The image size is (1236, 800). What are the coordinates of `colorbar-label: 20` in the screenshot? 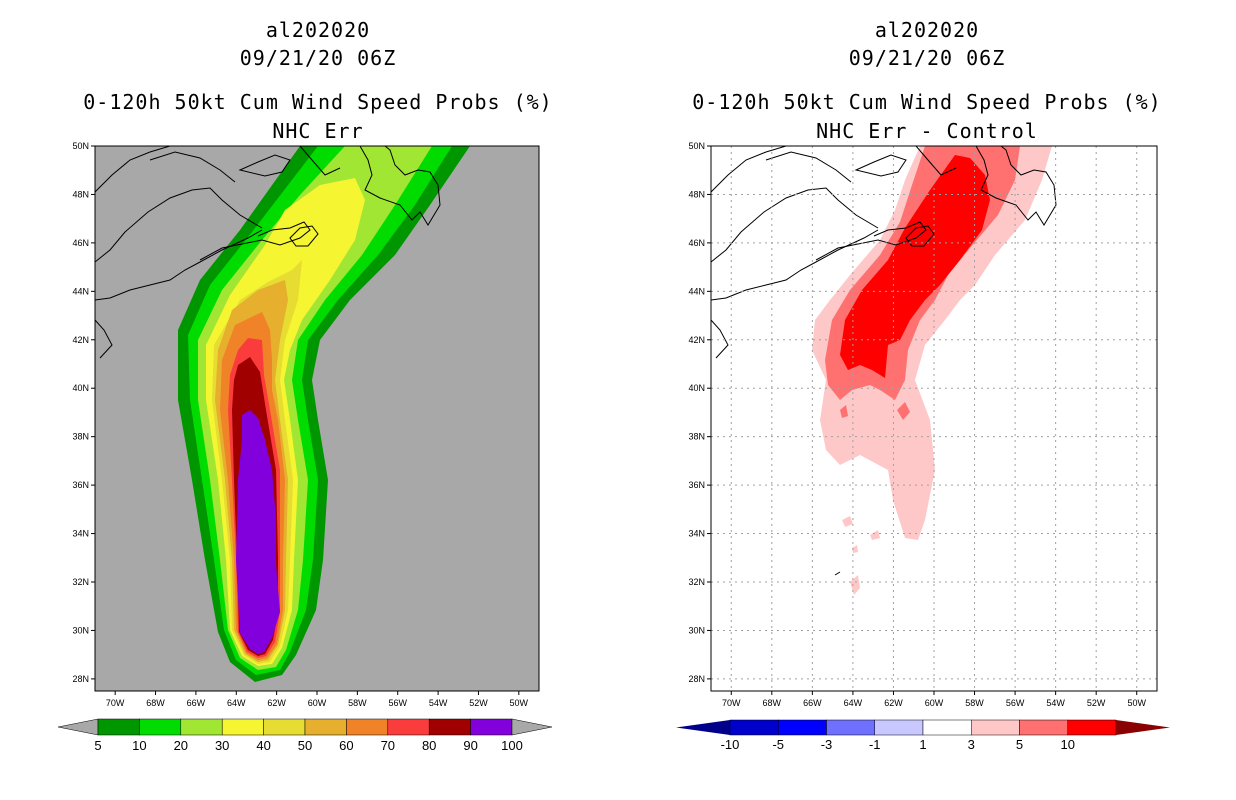 It's located at (181, 745).